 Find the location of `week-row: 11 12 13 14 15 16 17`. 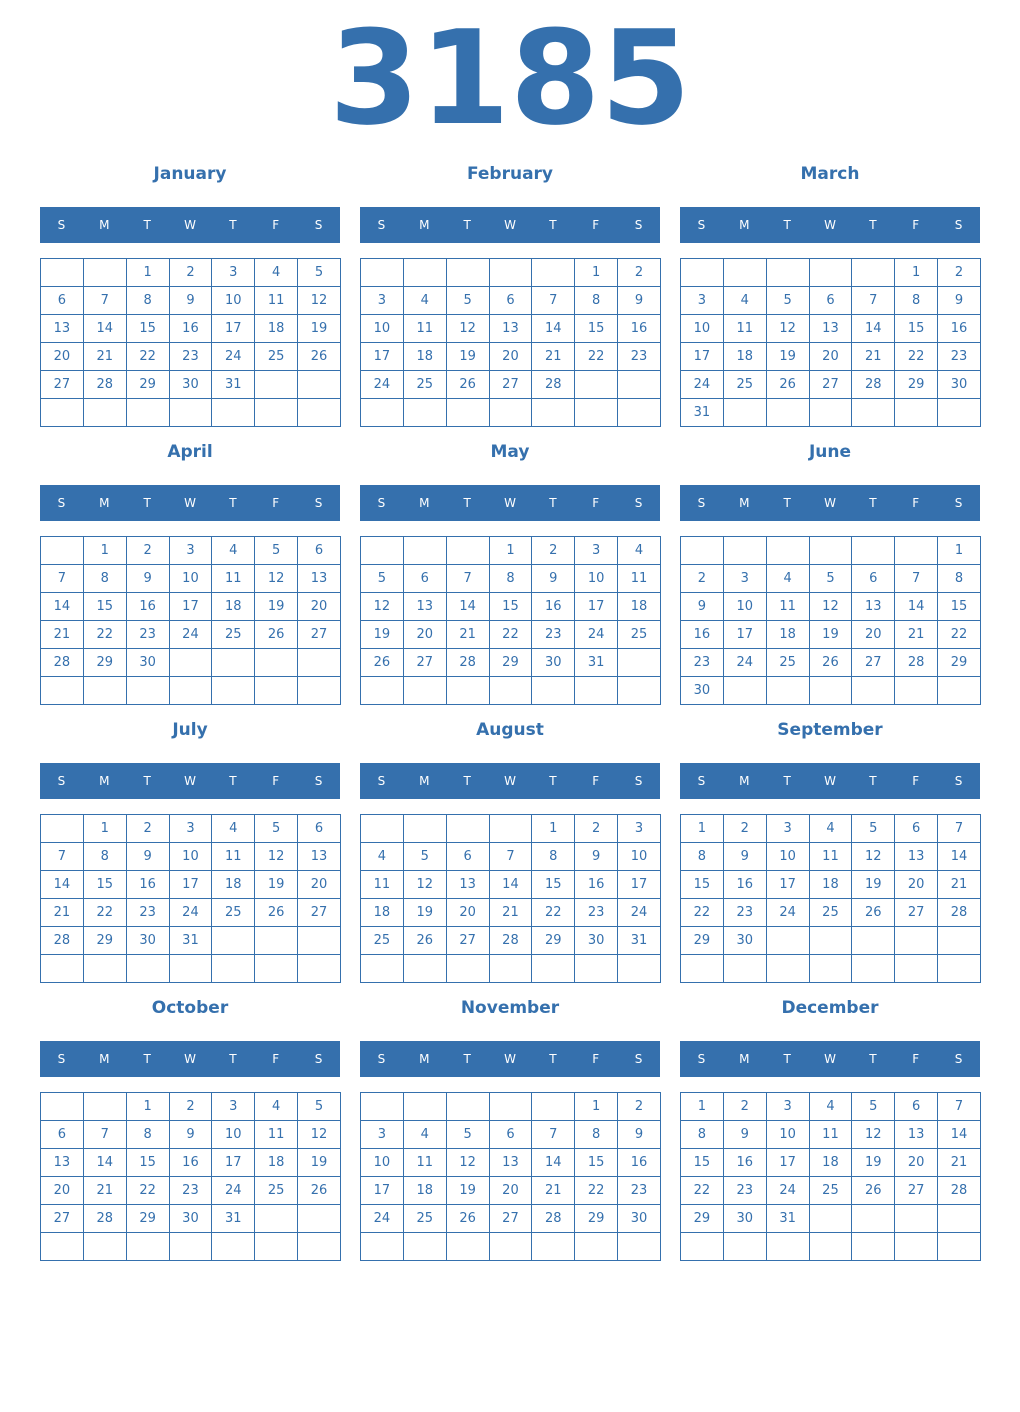

week-row: 11 12 13 14 15 16 17 is located at coordinates (510, 884).